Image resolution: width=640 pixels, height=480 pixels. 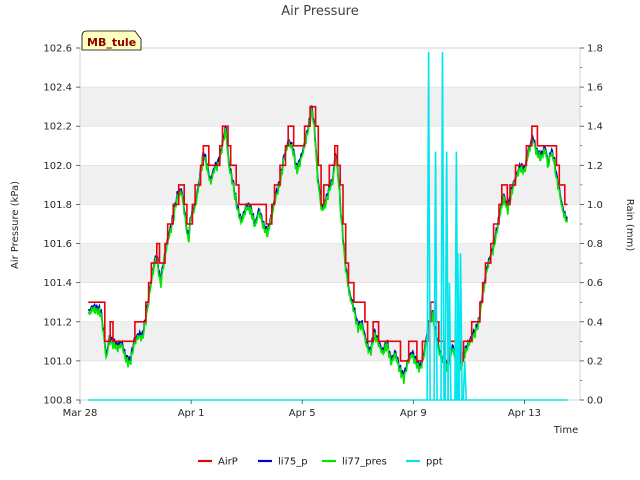 I want to click on legend: AirP li75_p li77_pres ppt, so click(x=320, y=462).